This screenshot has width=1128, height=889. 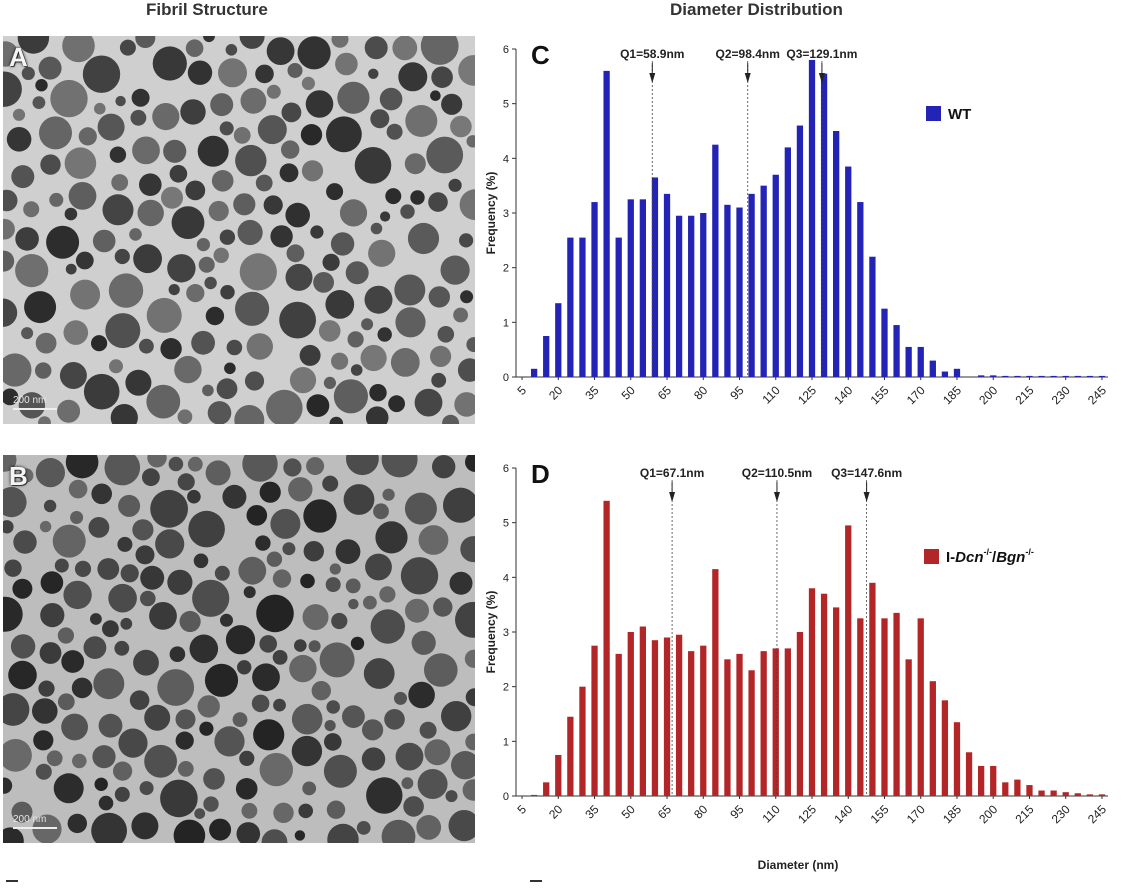 What do you see at coordinates (35, 828) in the screenshot?
I see `scale-bar-b` at bounding box center [35, 828].